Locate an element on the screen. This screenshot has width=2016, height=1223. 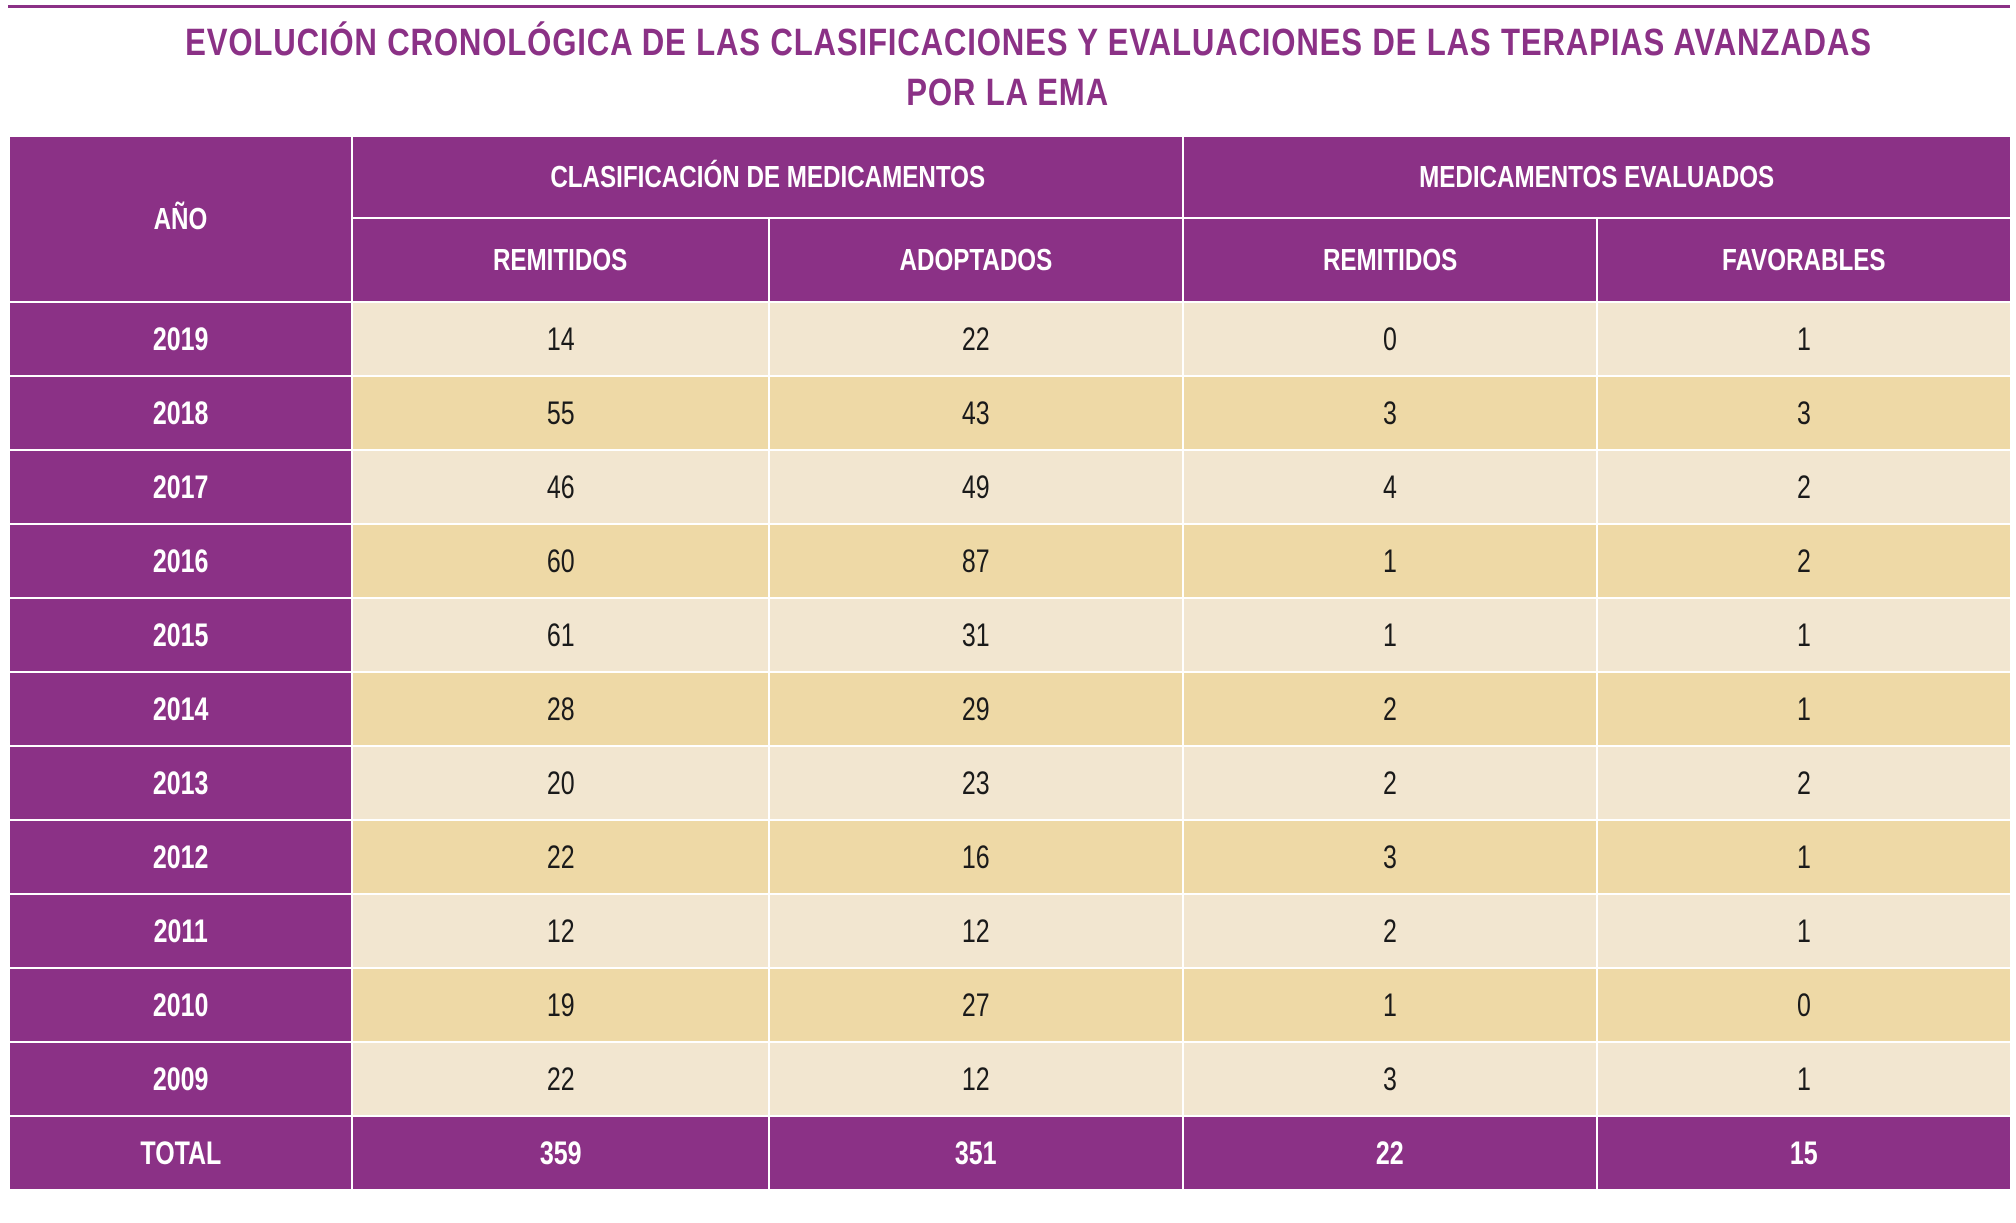
value-cell: 28 is located at coordinates (560, 709).